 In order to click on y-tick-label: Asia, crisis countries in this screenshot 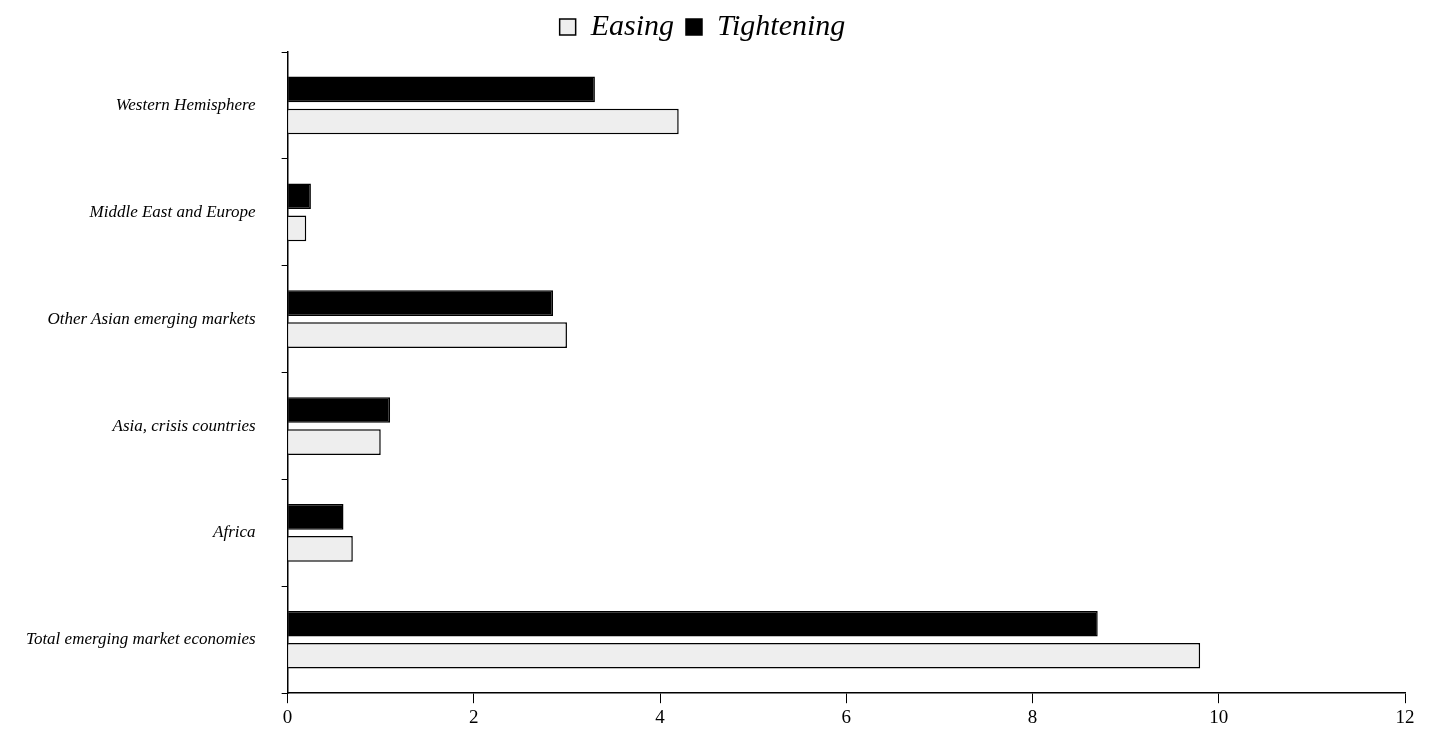, I will do `click(183, 425)`.